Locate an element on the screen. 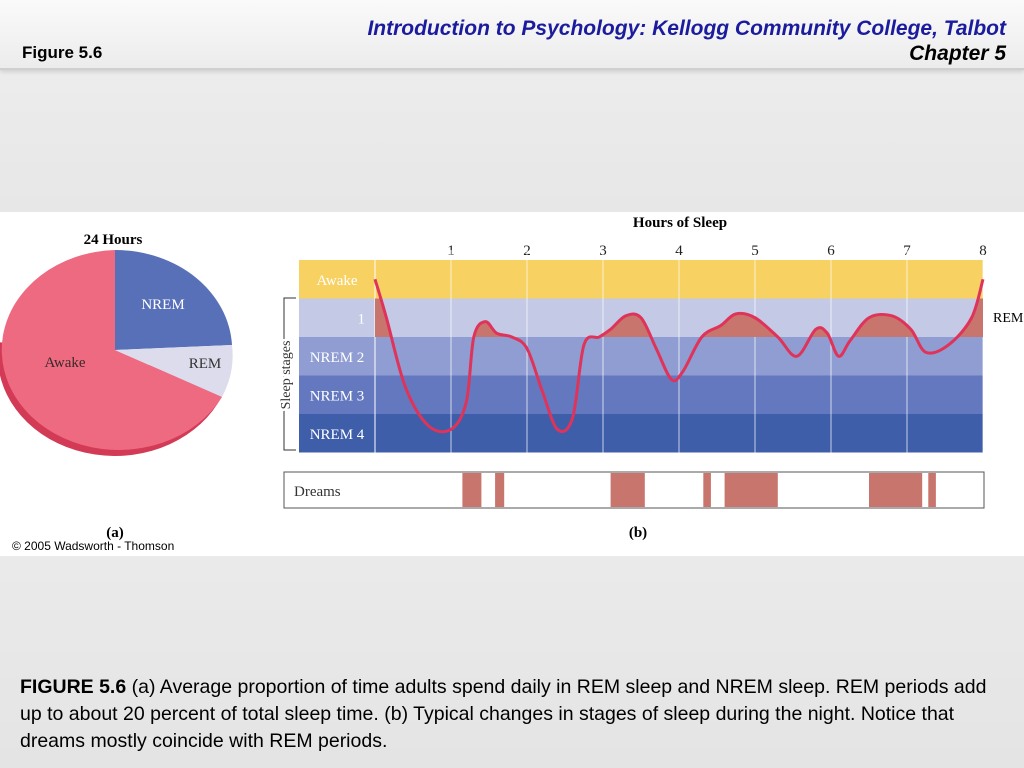 This screenshot has width=1024, height=768. pie-slice-awake is located at coordinates (112, 350).